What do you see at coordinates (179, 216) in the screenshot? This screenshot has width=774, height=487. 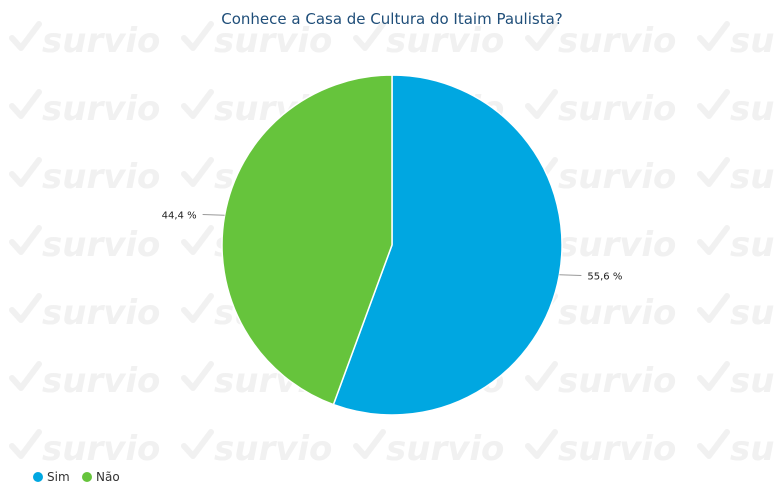 I see `data-label: 44,4 %` at bounding box center [179, 216].